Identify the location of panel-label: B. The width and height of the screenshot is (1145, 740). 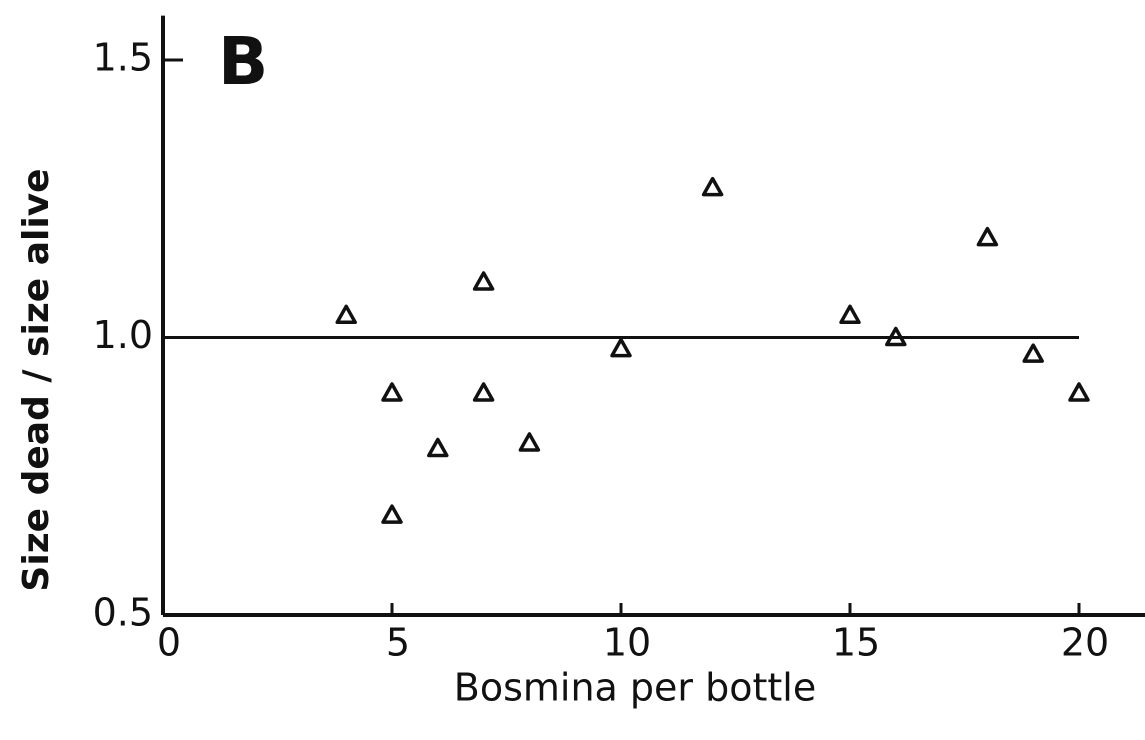
(243, 61).